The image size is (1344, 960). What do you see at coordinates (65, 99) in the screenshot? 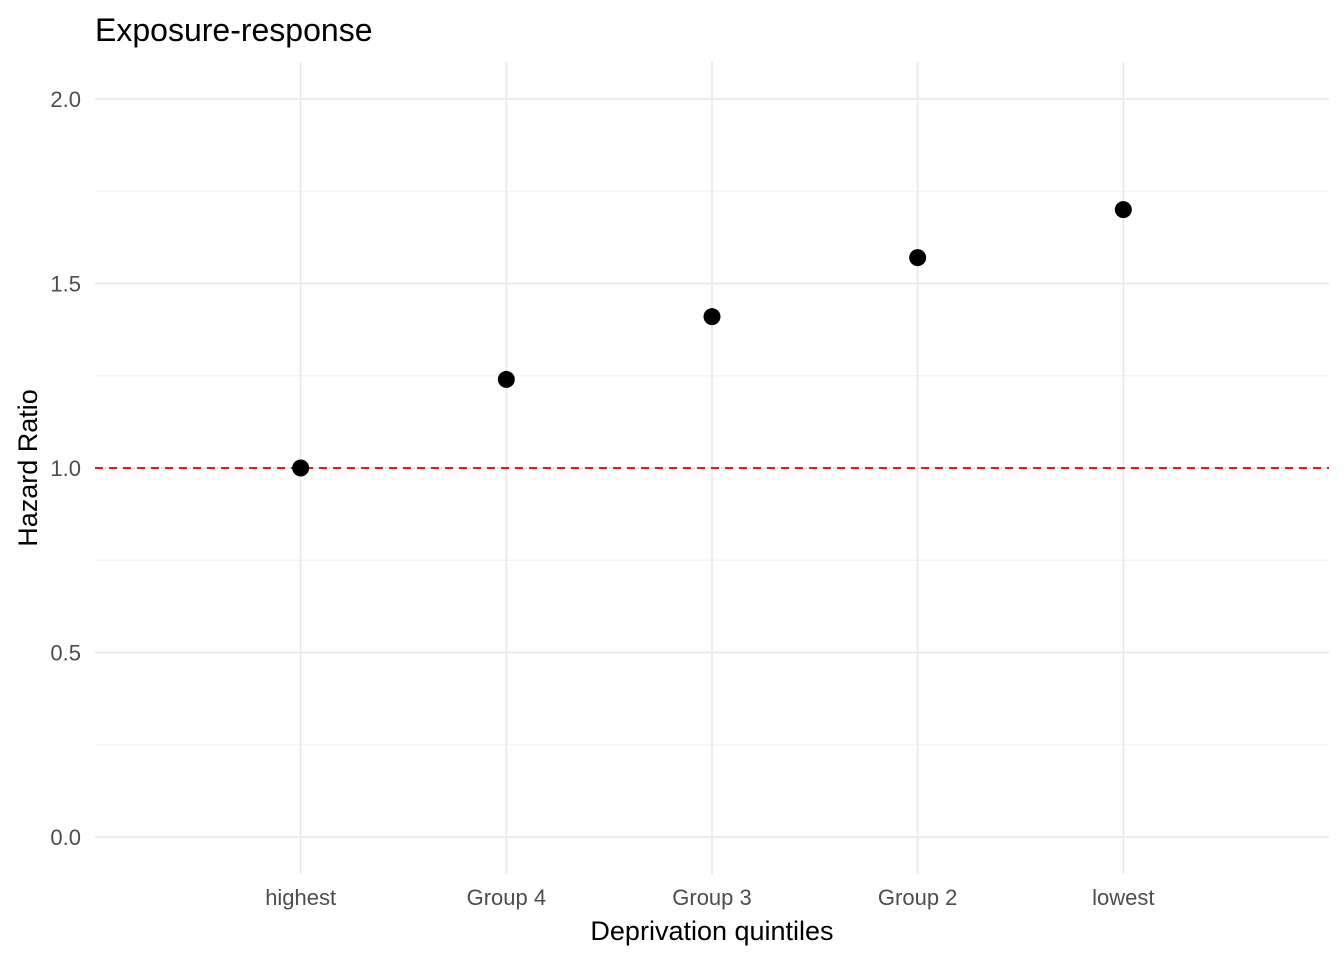
I see `y-tick-label: 2.0` at bounding box center [65, 99].